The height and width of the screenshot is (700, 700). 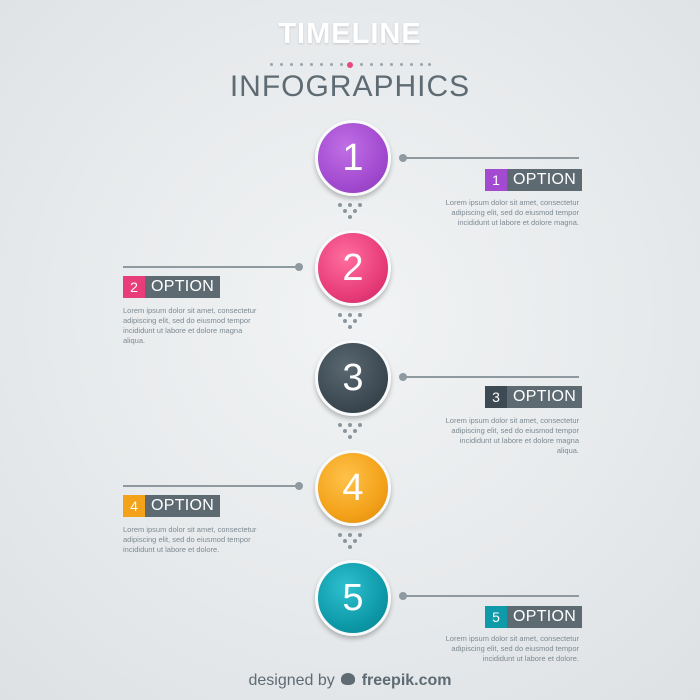 What do you see at coordinates (496, 617) in the screenshot?
I see `step-5-label-number: 5` at bounding box center [496, 617].